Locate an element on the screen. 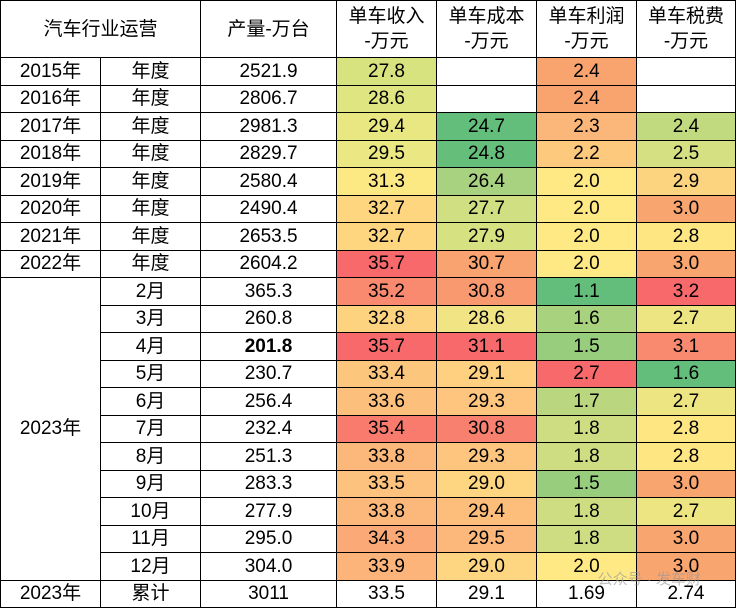 The width and height of the screenshot is (737, 608). production-cell: 260.8 is located at coordinates (268, 318).